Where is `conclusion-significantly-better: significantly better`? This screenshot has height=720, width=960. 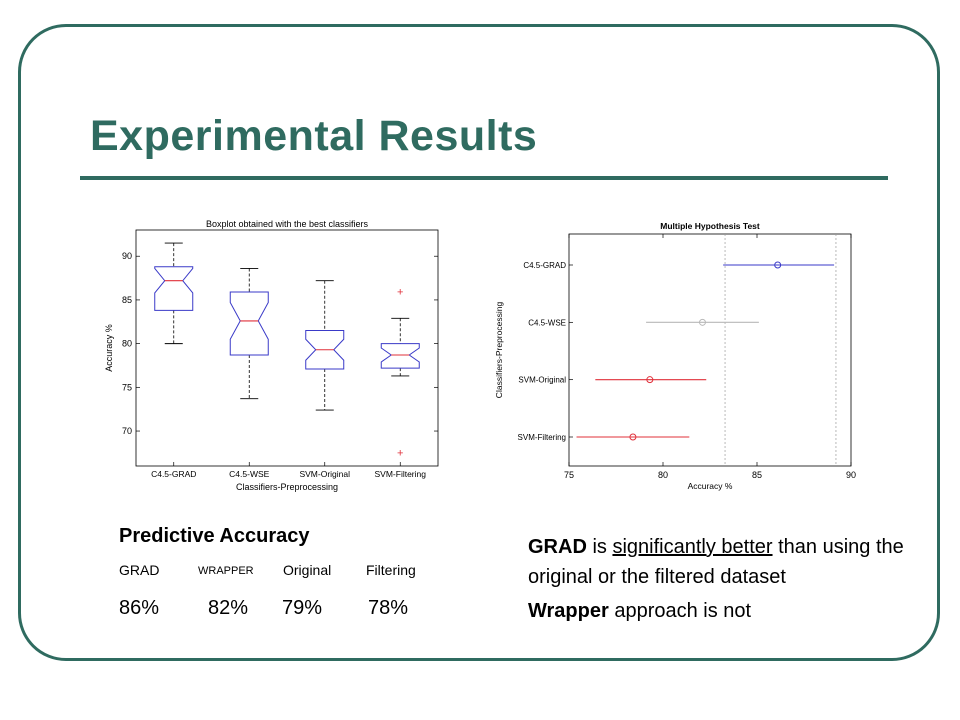 conclusion-significantly-better: significantly better is located at coordinates (692, 547).